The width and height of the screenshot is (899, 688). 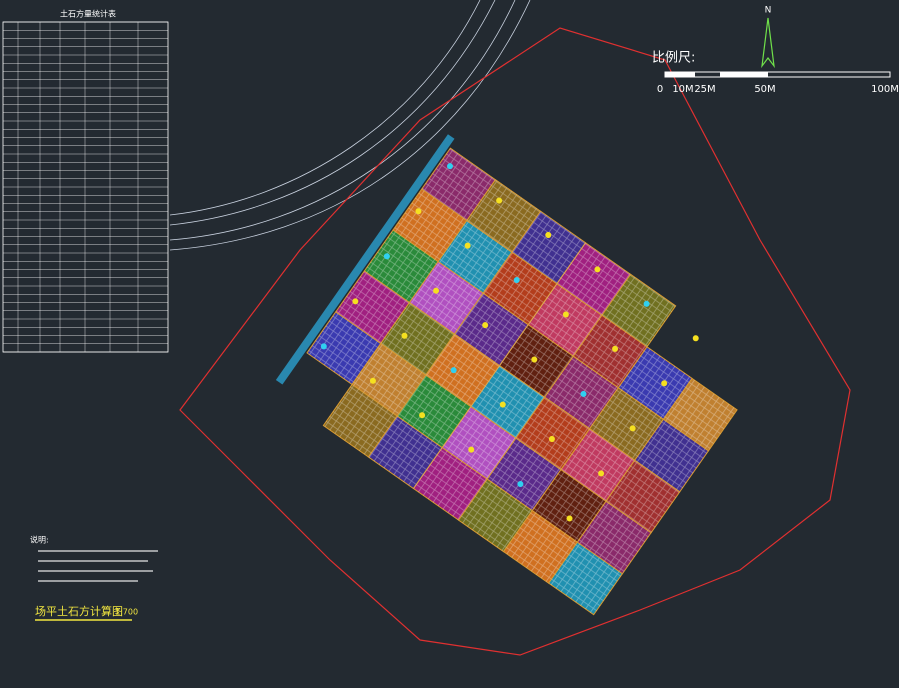 I want to click on scale-label: 10M, so click(x=682, y=89).